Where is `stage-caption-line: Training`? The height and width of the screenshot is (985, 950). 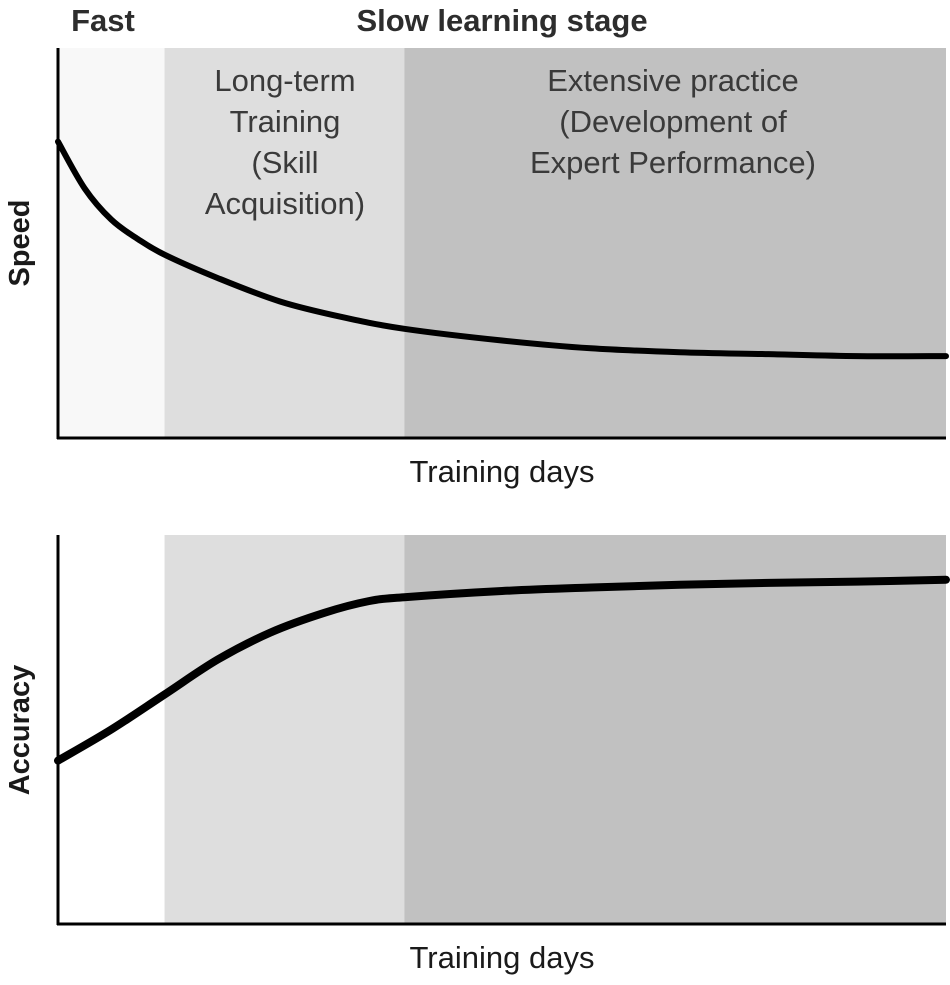 stage-caption-line: Training is located at coordinates (285, 121).